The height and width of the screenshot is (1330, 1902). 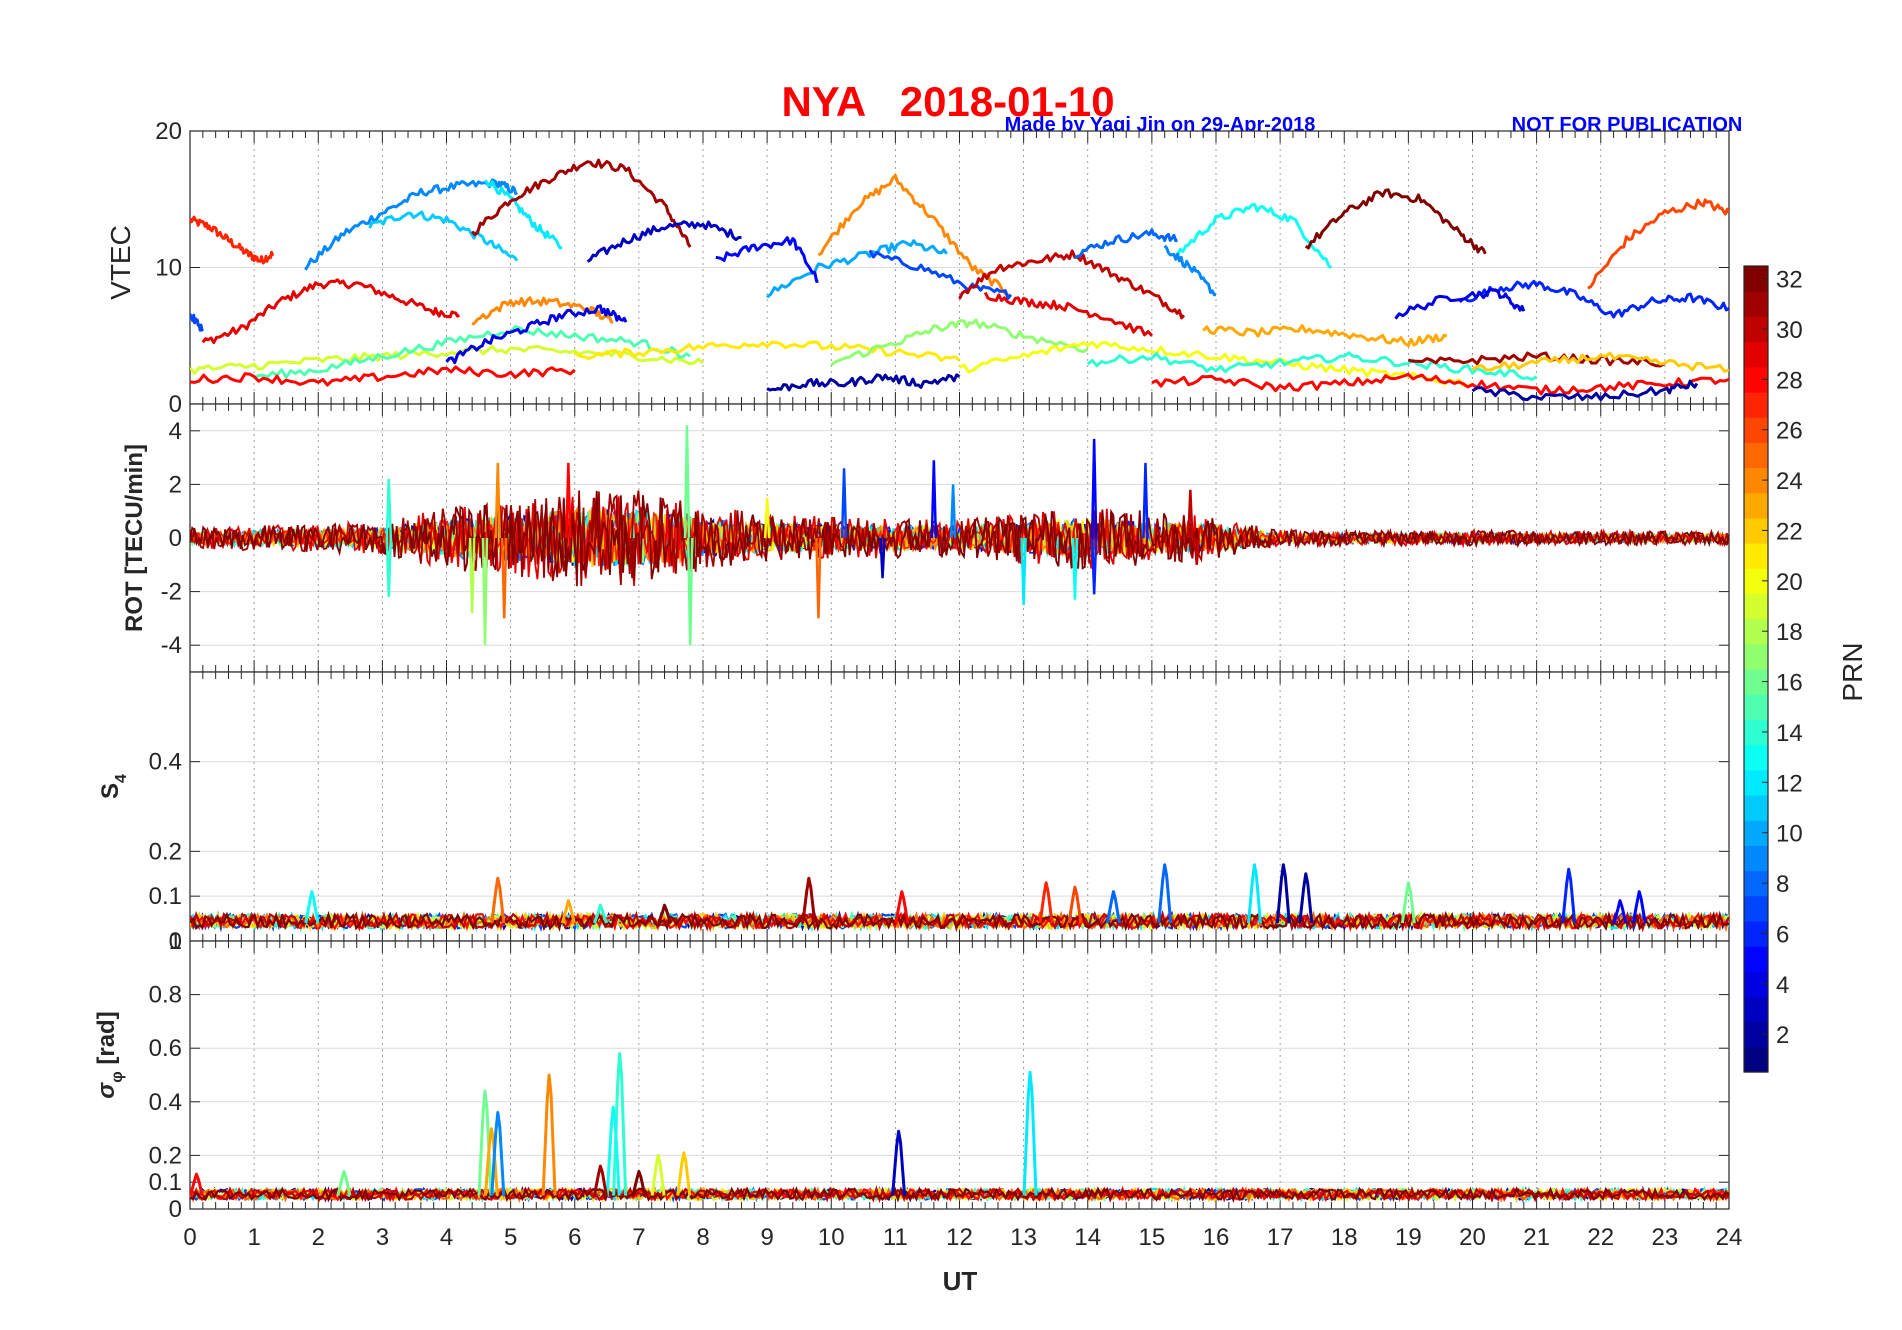 I want to click on y-tick-label: 0.4, so click(x=165, y=762).